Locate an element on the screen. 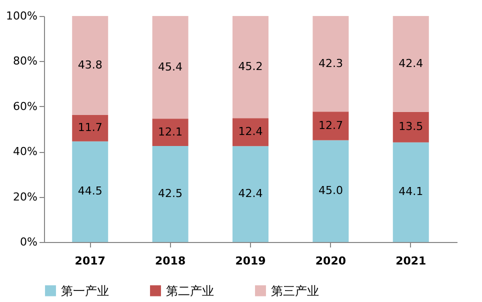 The width and height of the screenshot is (482, 302). data-label: 43.8 is located at coordinates (90, 65).